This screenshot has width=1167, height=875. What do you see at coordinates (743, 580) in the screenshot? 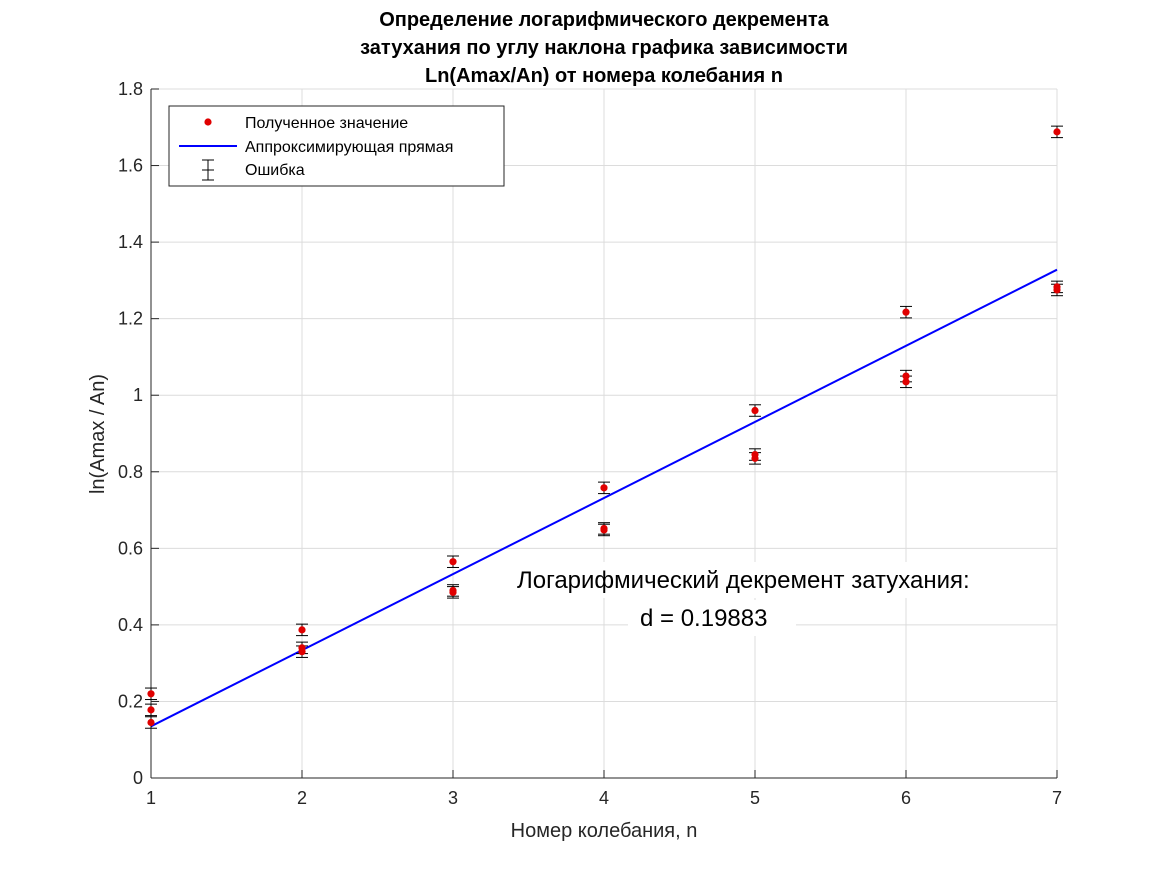
I see `annotation-line-1: Логарифмический декремент затухания:` at bounding box center [743, 580].